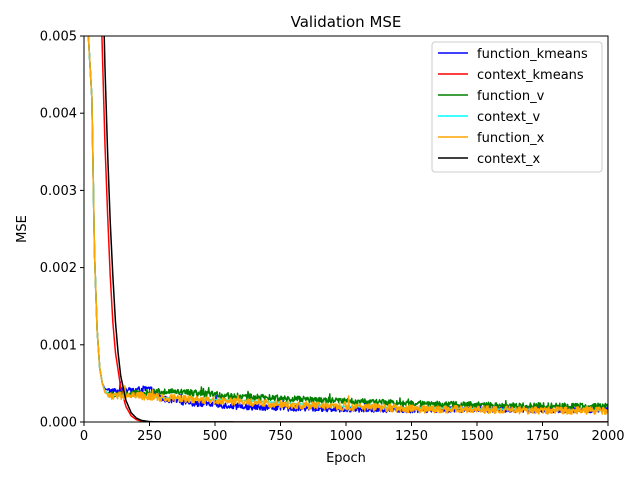 The width and height of the screenshot is (640, 485). I want to click on x-tick-label: 2000, so click(607, 436).